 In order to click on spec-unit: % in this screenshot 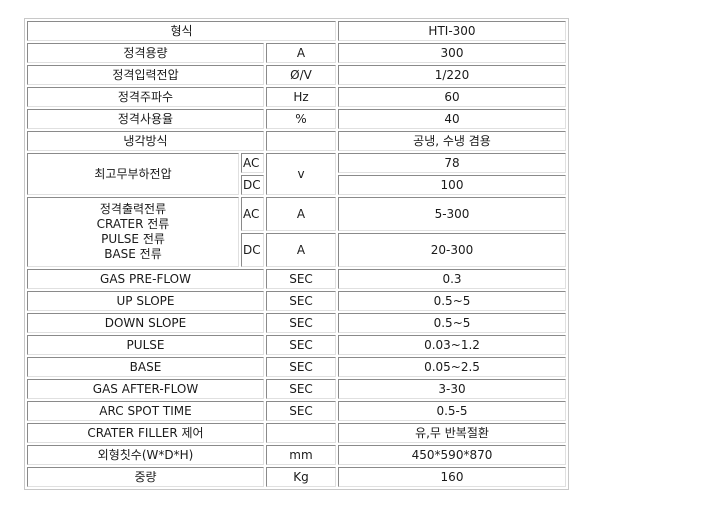, I will do `click(301, 119)`.